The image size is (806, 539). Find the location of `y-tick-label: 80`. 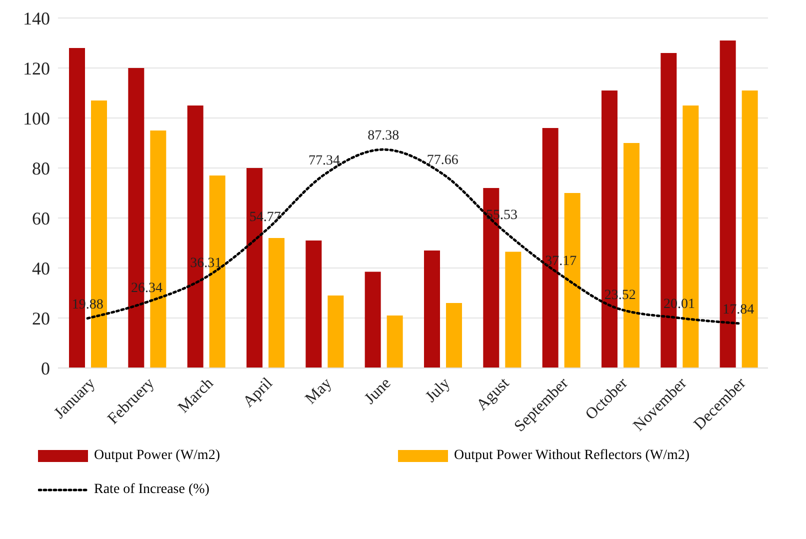

y-tick-label: 80 is located at coordinates (41, 168).